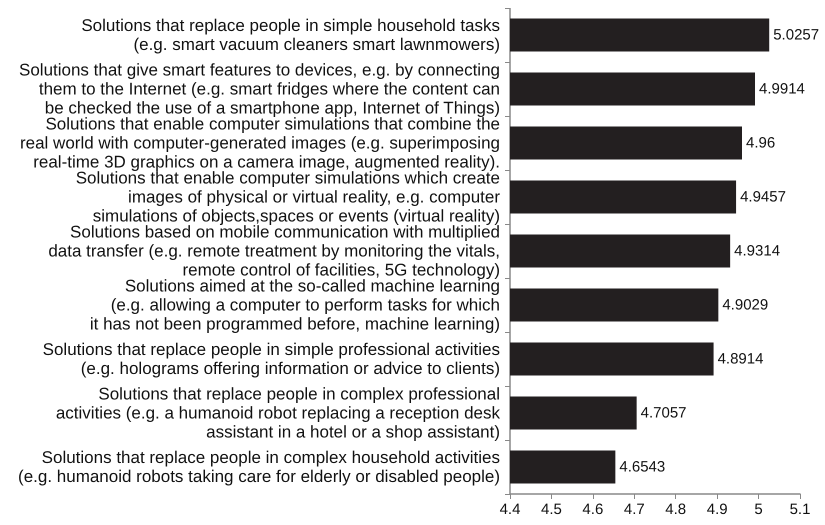 The image size is (825, 525). I want to click on x-tick-label: 4.8, so click(675, 509).